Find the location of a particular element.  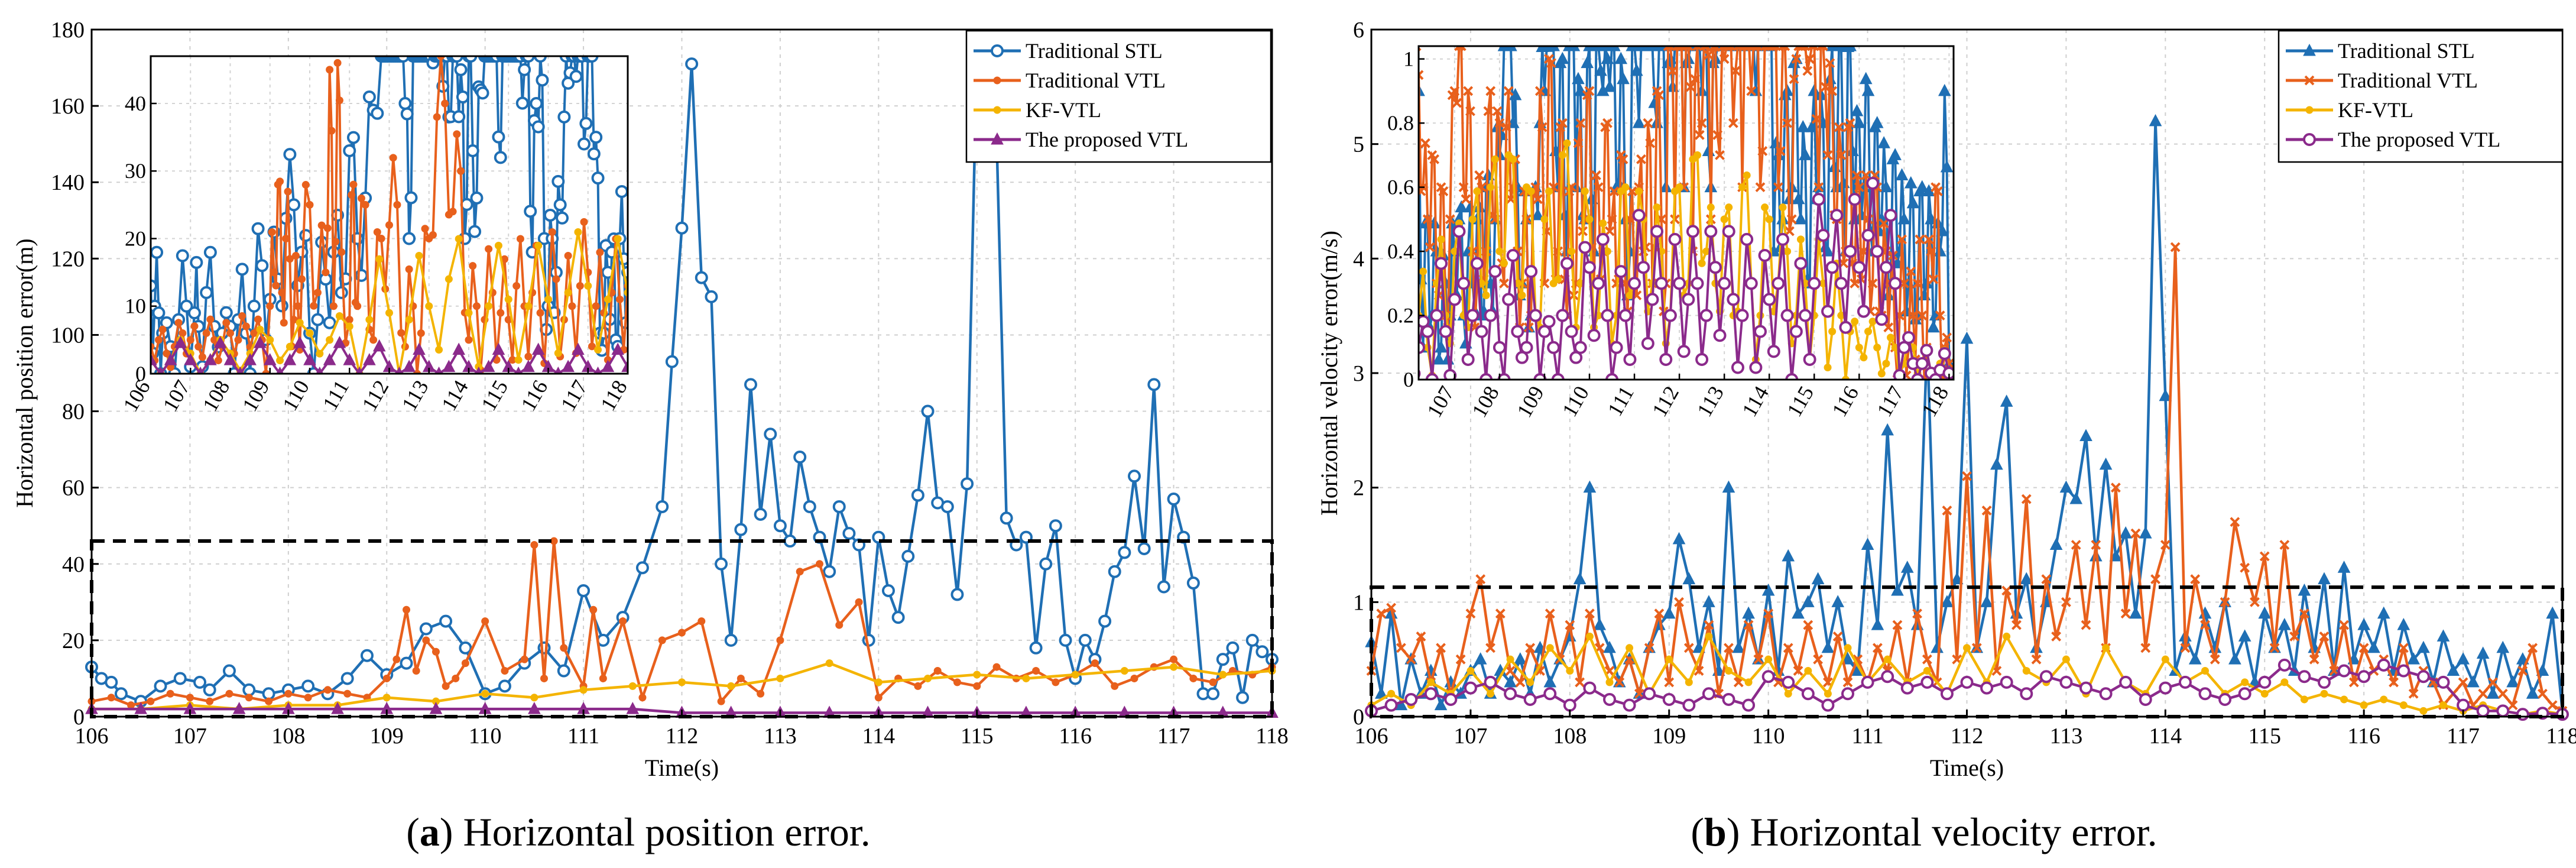

y-tick-label: 60 is located at coordinates (73, 488).